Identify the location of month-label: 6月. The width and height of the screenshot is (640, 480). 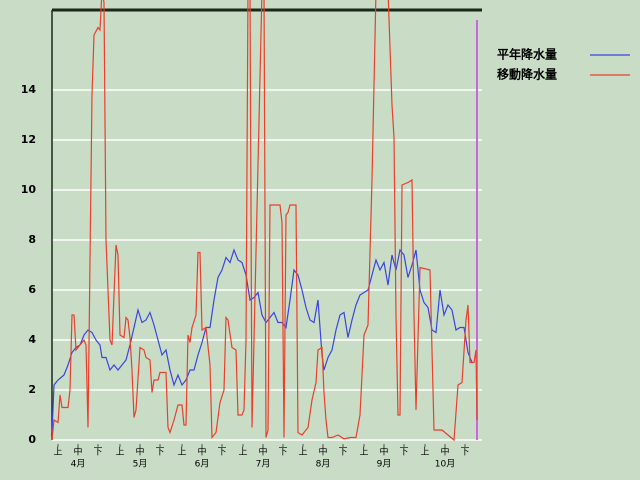
(202, 464).